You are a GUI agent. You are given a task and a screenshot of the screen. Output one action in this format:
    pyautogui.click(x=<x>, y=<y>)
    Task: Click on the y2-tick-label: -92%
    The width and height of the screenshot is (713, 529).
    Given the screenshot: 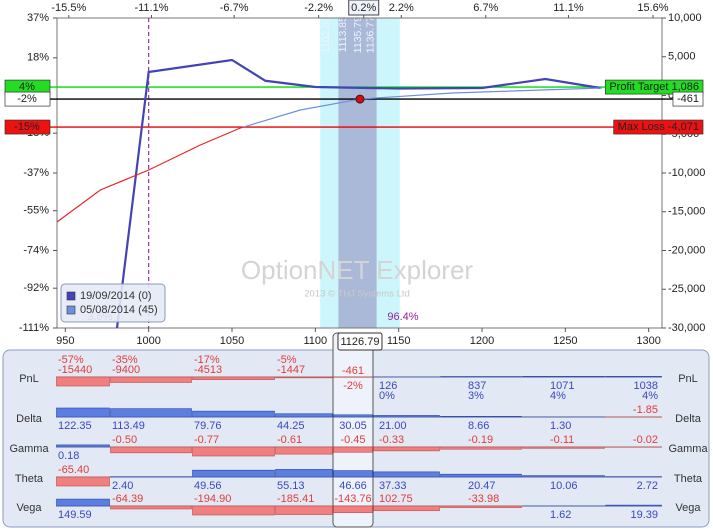 What is the action you would take?
    pyautogui.click(x=36, y=288)
    